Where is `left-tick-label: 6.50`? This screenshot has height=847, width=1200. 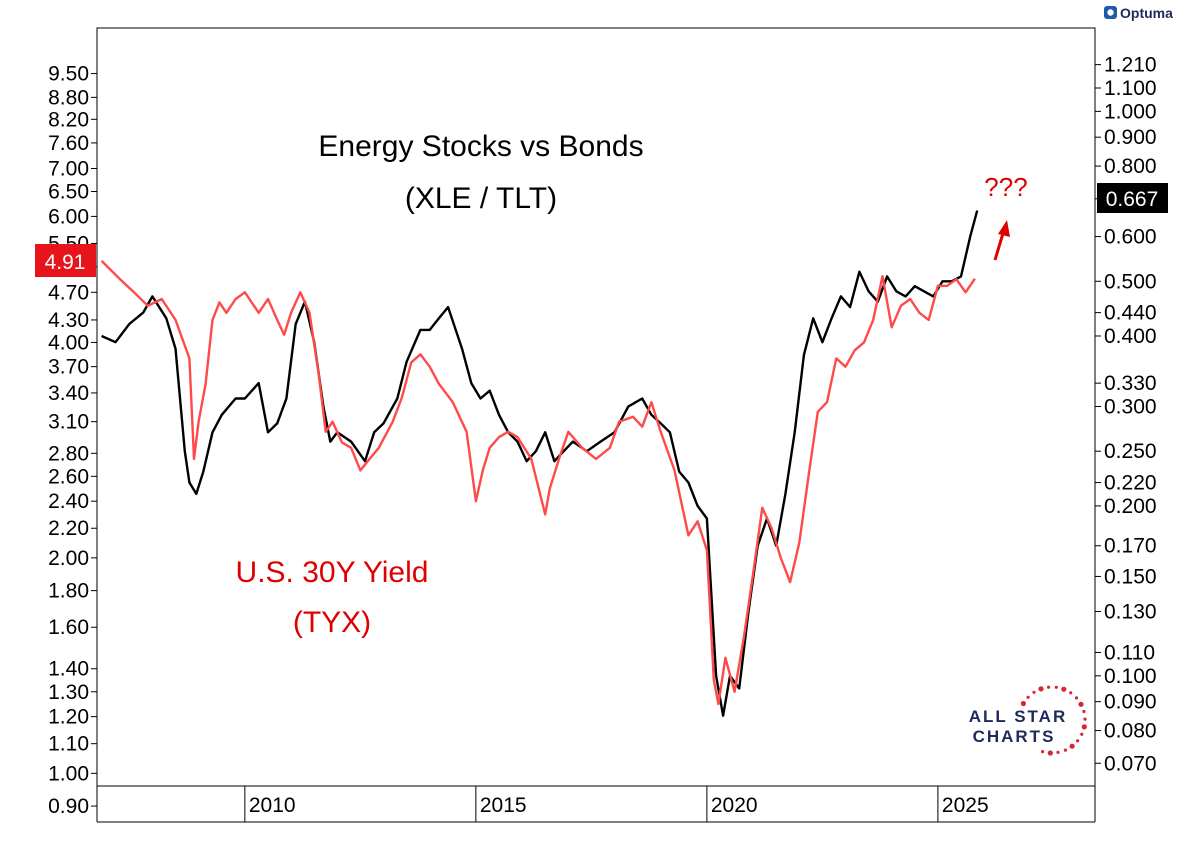
left-tick-label: 6.50 is located at coordinates (68, 192).